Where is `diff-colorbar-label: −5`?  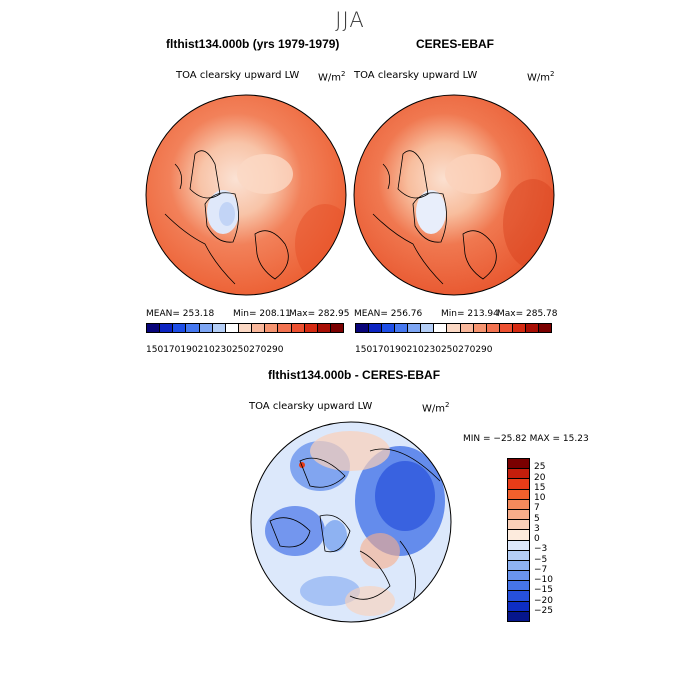 diff-colorbar-label: −5 is located at coordinates (541, 559).